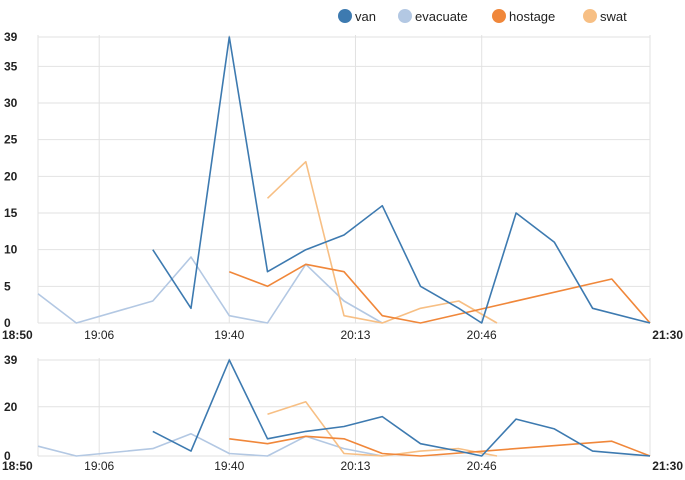  I want to click on legend-item-swat: swat, so click(605, 16).